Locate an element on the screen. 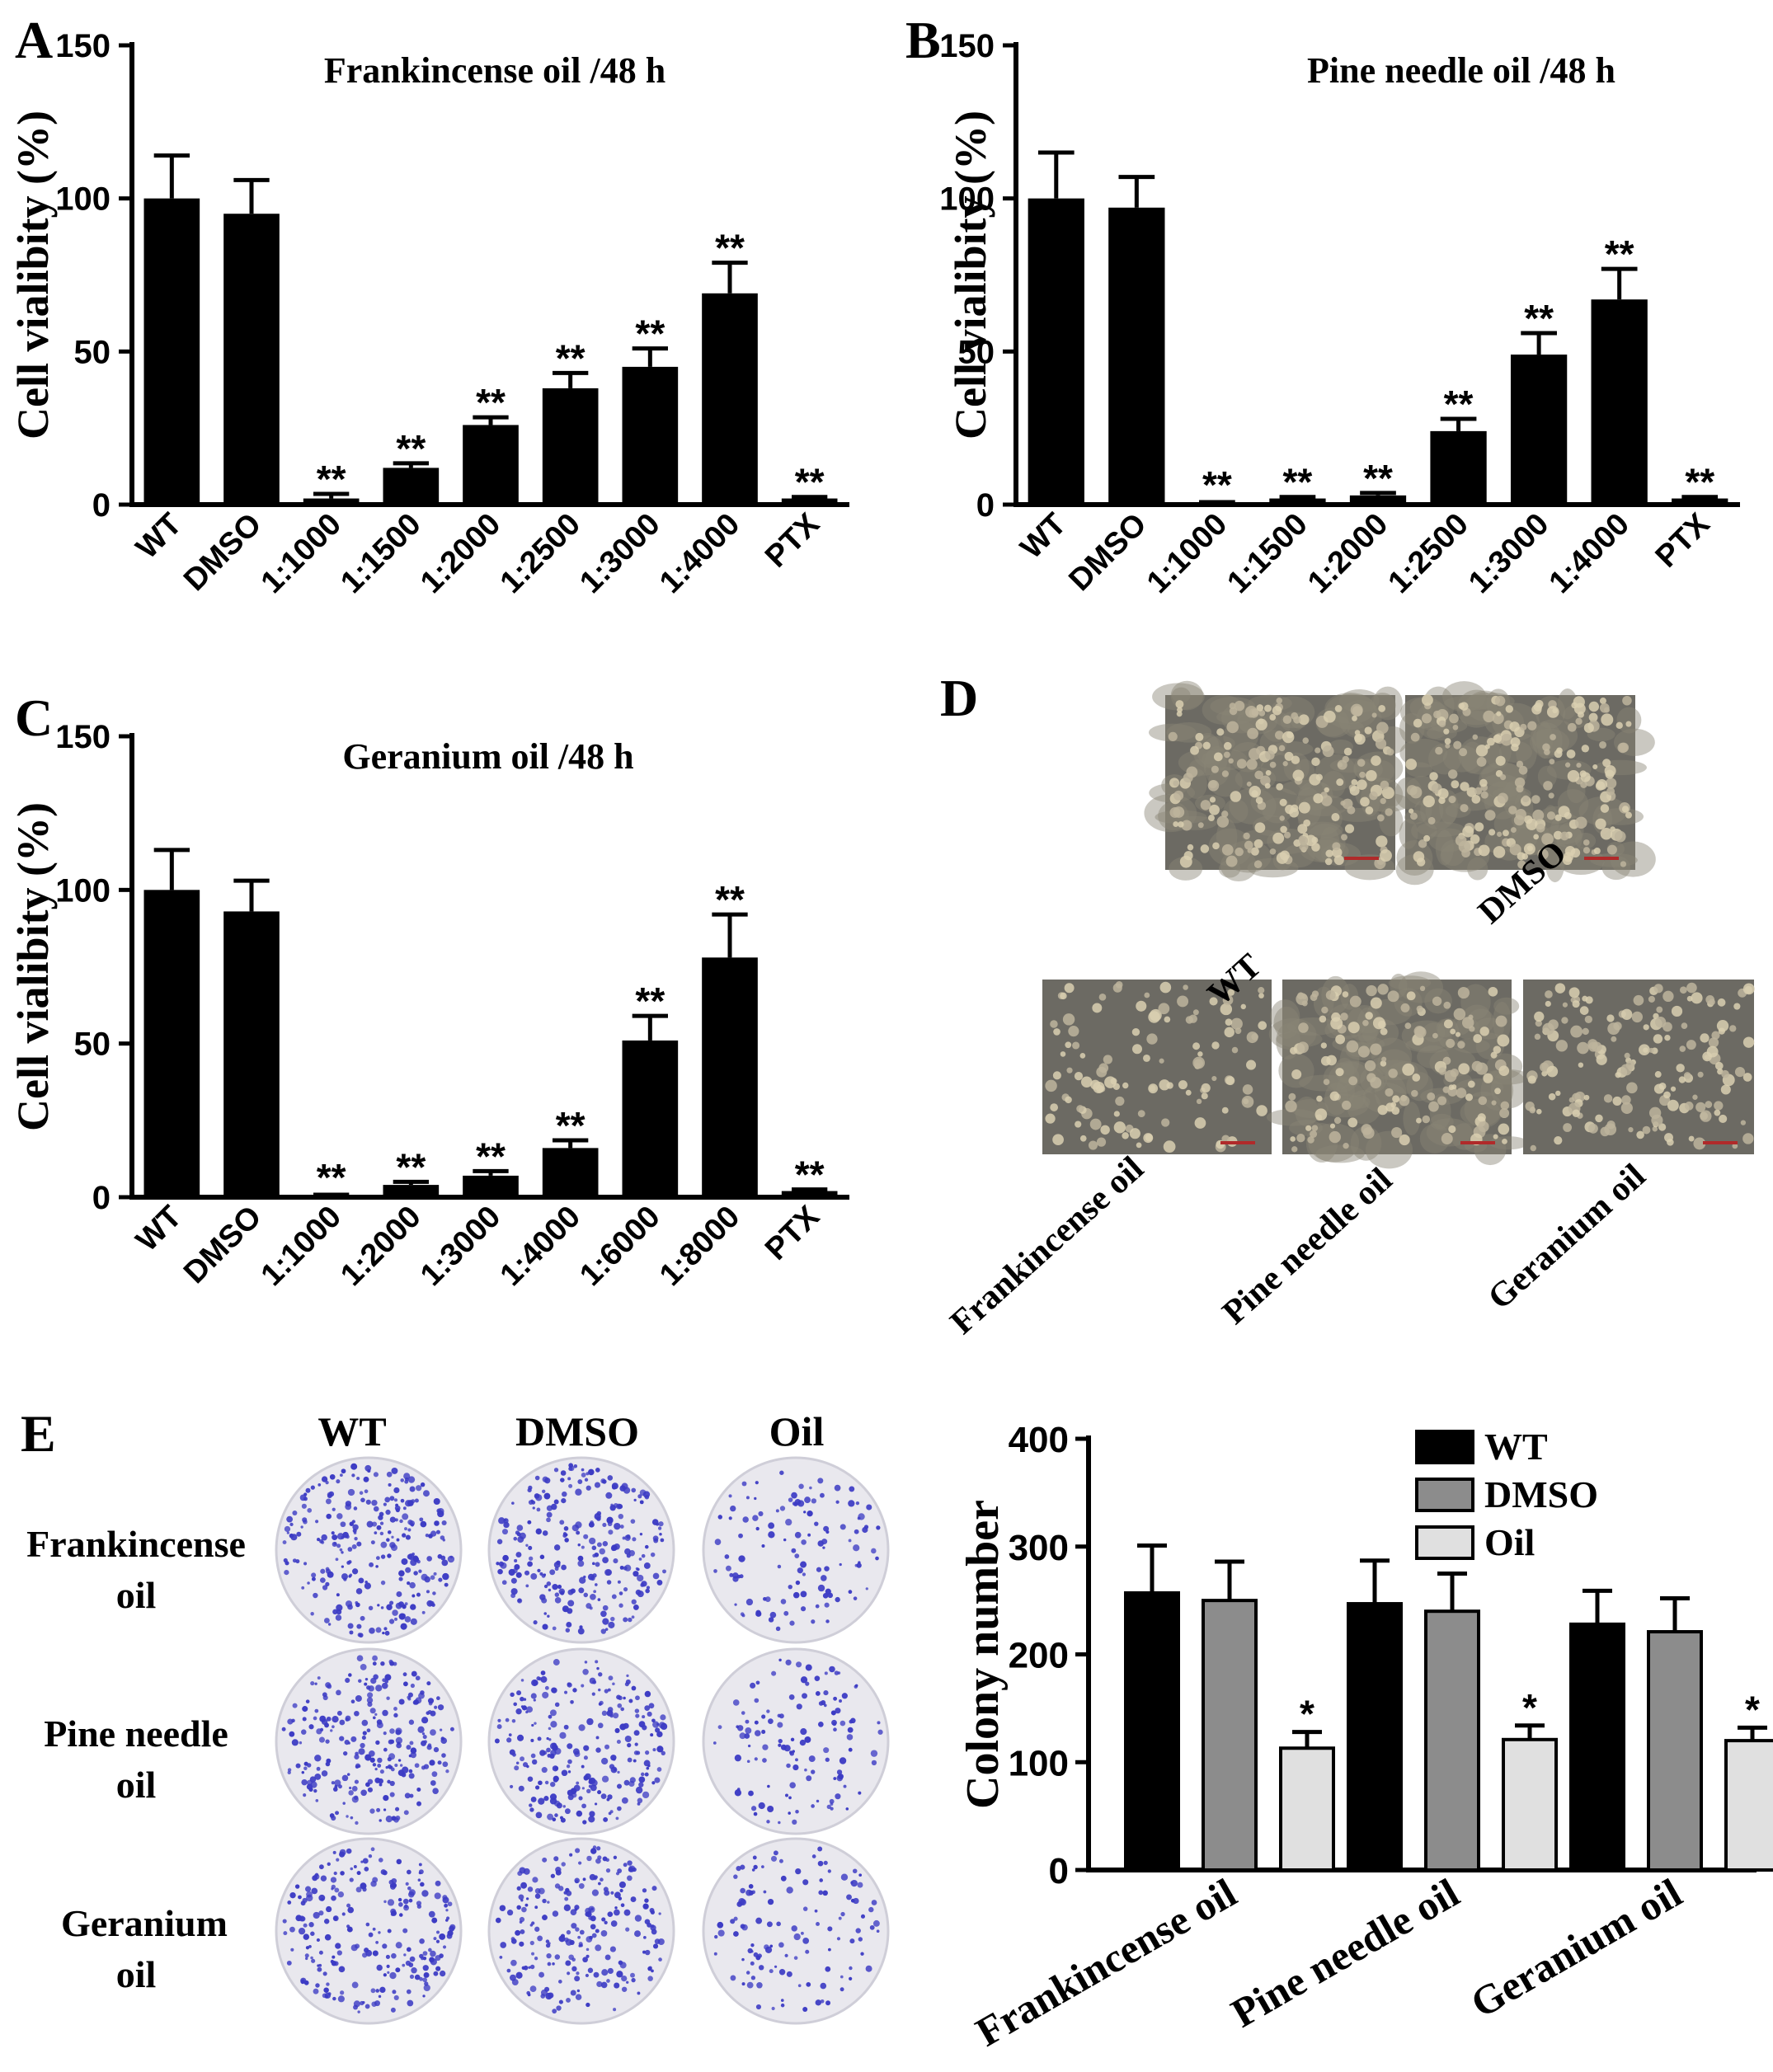 This screenshot has height=2072, width=1773. x-tick-label: 1:1500 is located at coordinates (380, 554).